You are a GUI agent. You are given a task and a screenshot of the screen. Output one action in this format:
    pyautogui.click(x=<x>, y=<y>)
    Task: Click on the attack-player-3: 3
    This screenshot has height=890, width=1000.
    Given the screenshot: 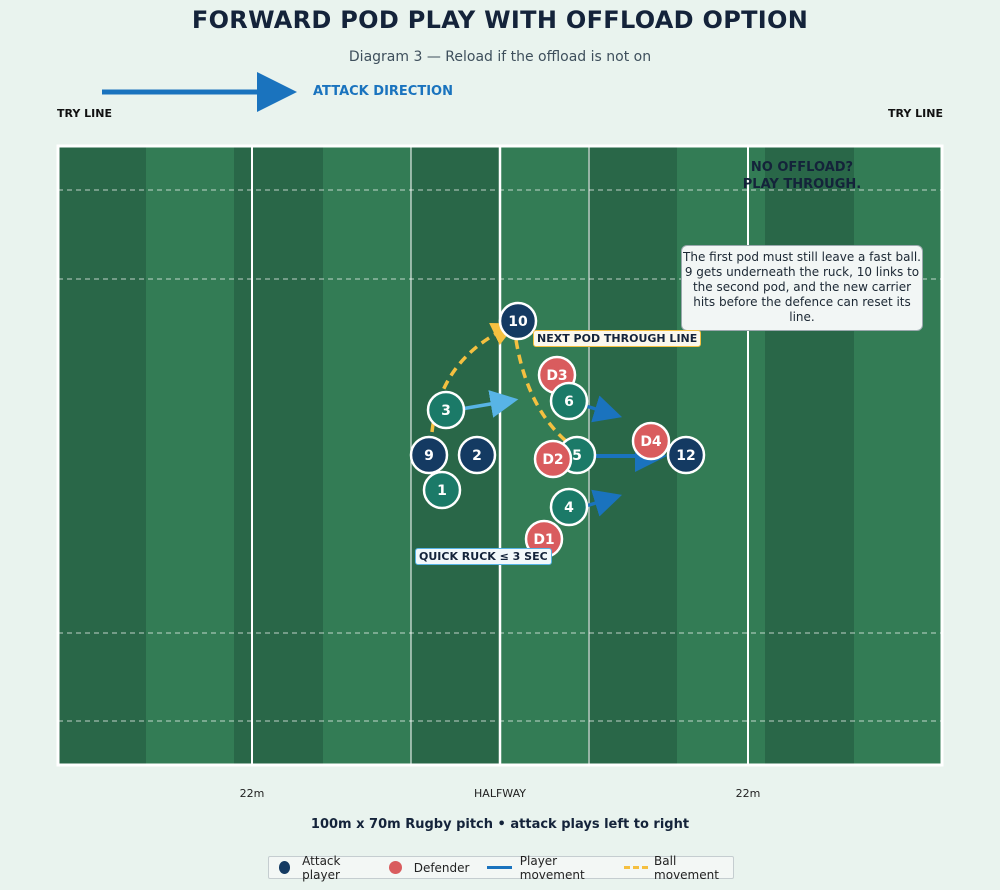 What is the action you would take?
    pyautogui.click(x=446, y=410)
    